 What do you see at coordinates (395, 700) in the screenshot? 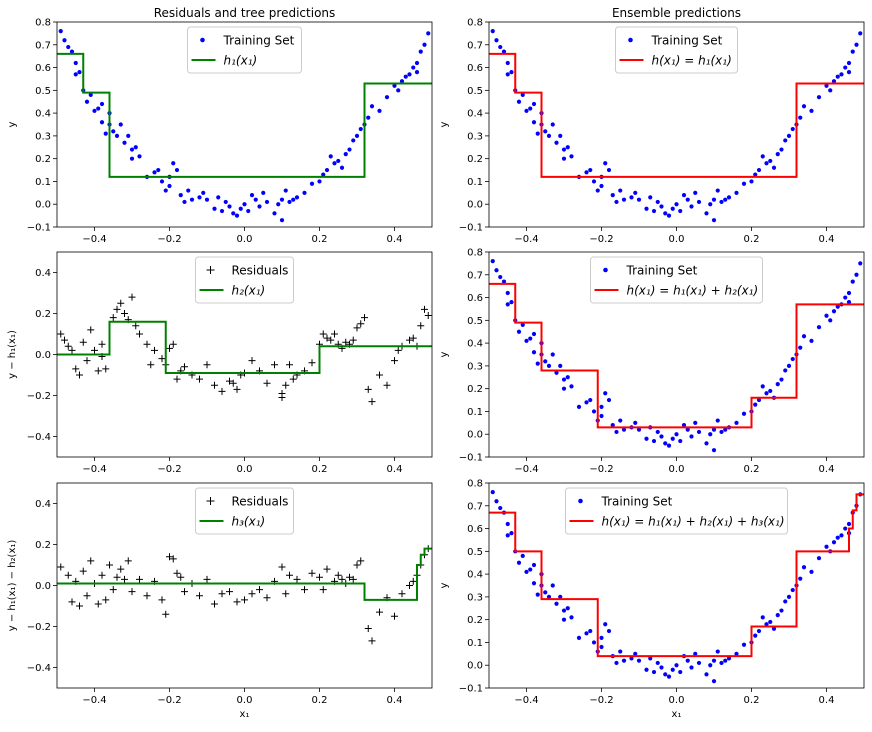
I see `x-tick-label: 0.4` at bounding box center [395, 700].